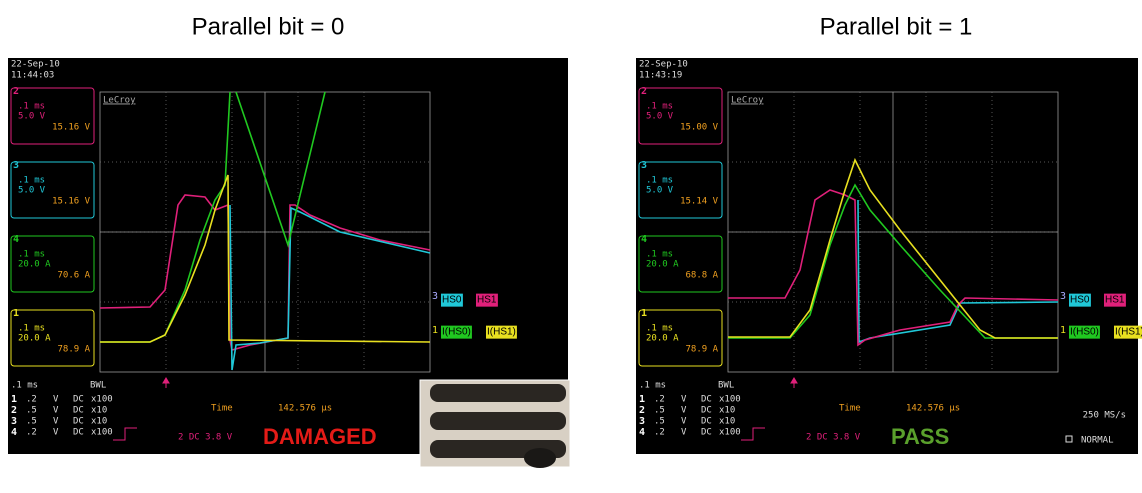 This screenshot has height=493, width=1142. I want to click on trigger-arrow, so click(794, 382).